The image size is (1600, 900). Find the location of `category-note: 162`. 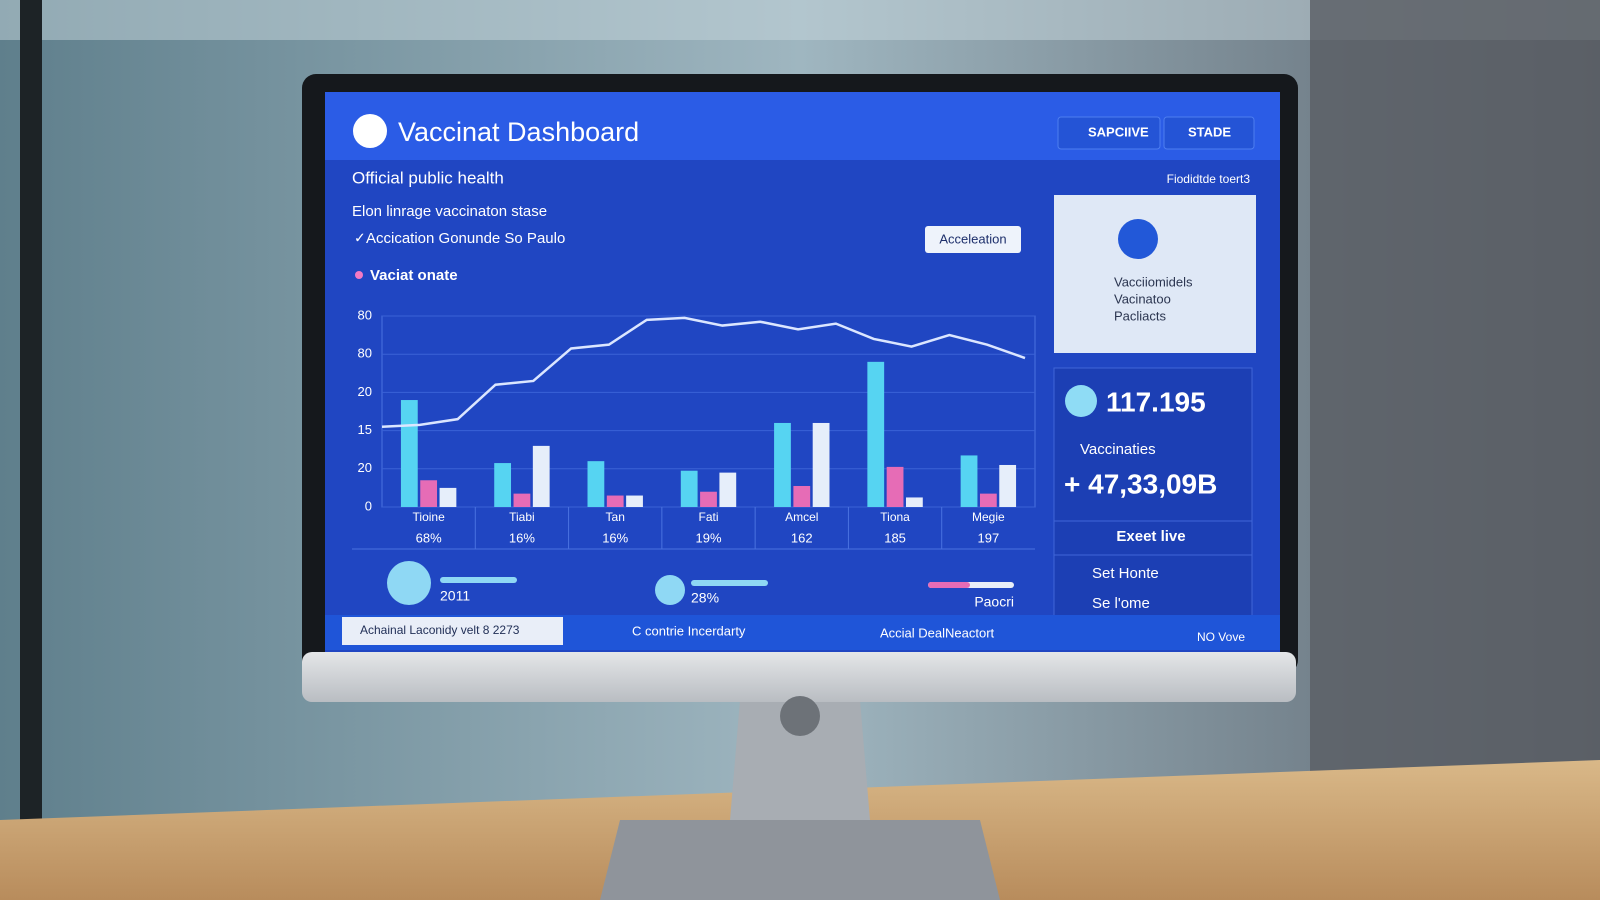

category-note: 162 is located at coordinates (802, 537).